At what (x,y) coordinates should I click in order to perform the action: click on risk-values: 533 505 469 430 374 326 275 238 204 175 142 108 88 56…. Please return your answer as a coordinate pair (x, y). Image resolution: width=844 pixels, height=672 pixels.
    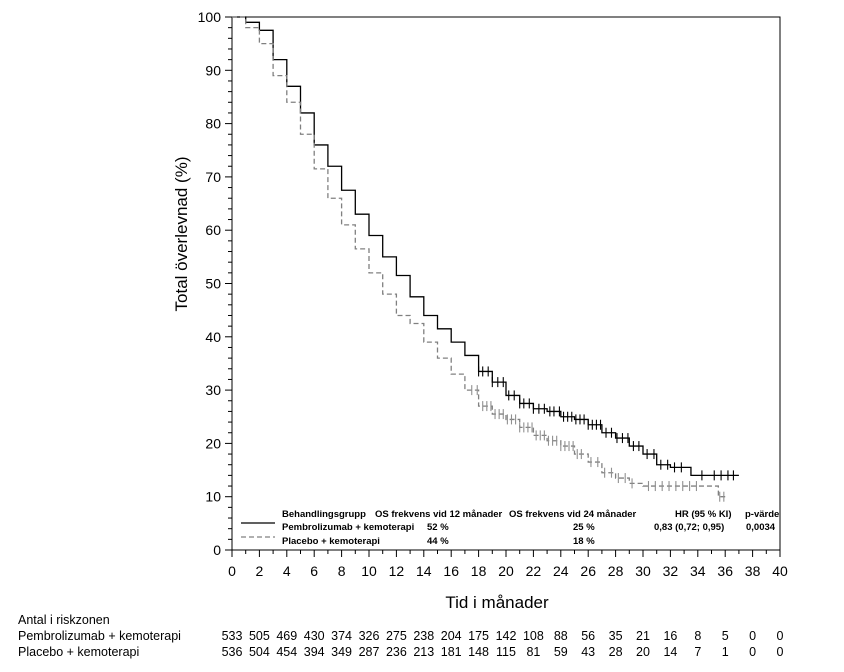
    Looking at the image, I should click on (503, 644).